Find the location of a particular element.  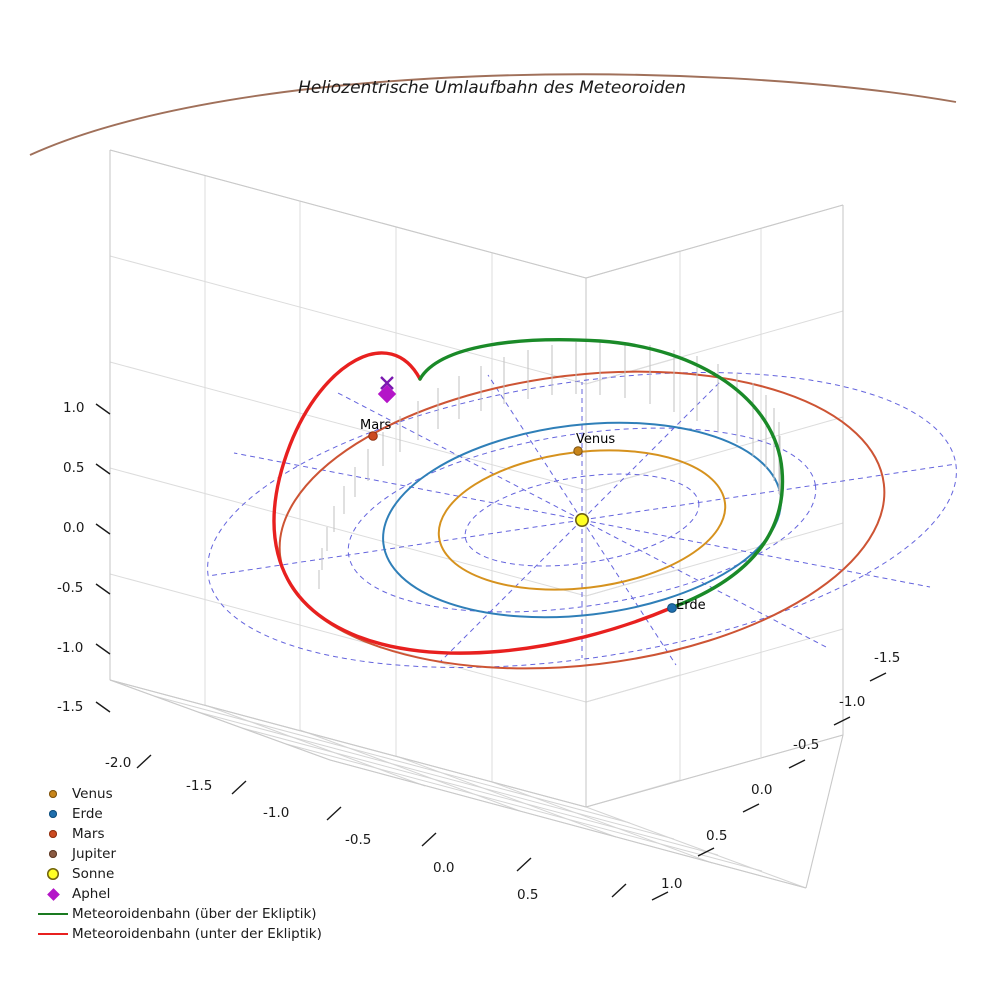

z-tick-label: -1.0 is located at coordinates (70, 648).